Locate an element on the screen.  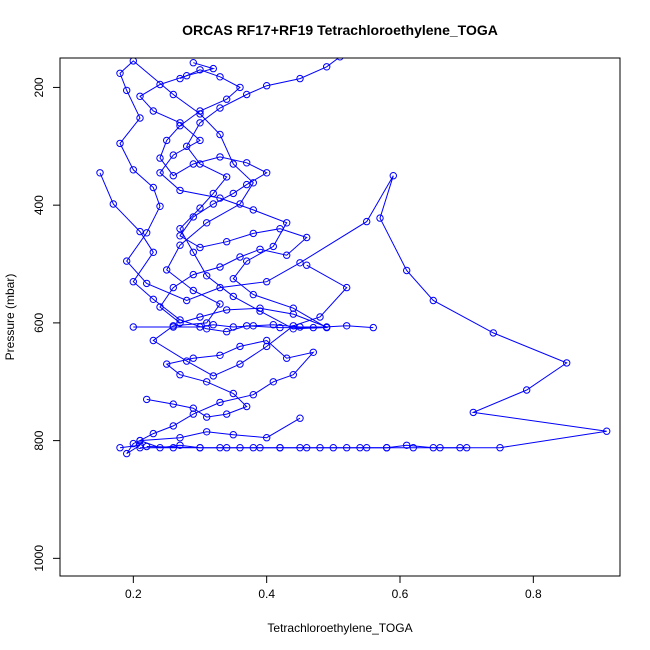
y-axis-label: Pressure (mbar) is located at coordinates (10, 317).